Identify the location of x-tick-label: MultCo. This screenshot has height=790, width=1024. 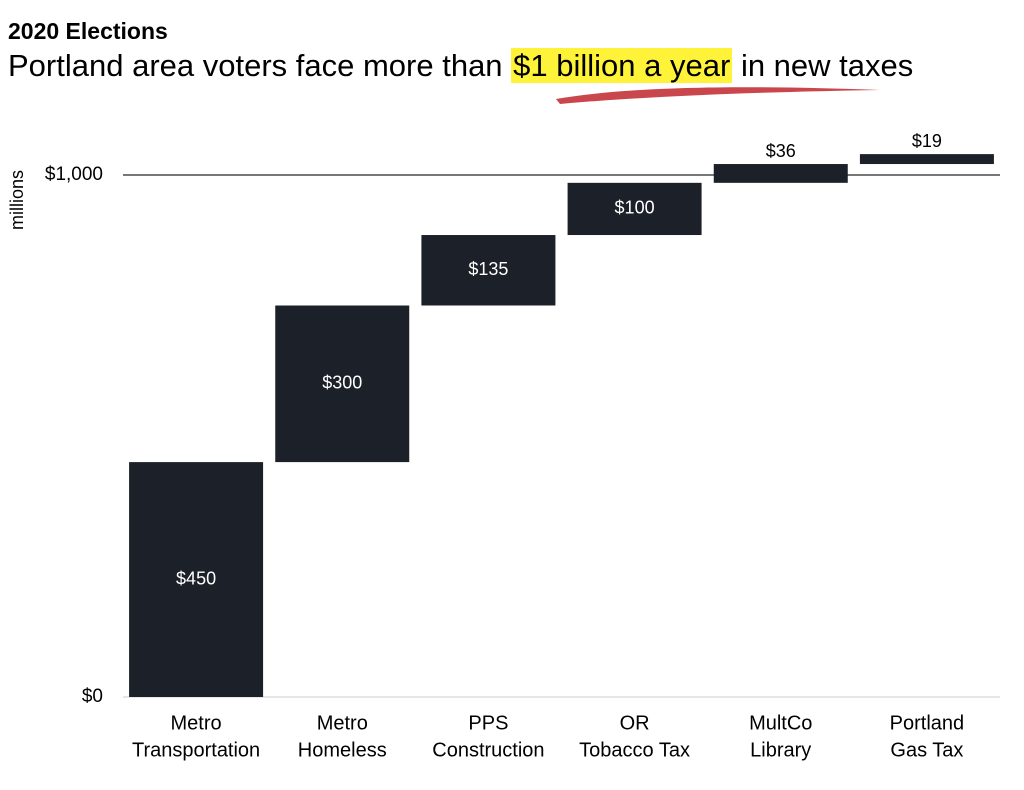
(780, 723).